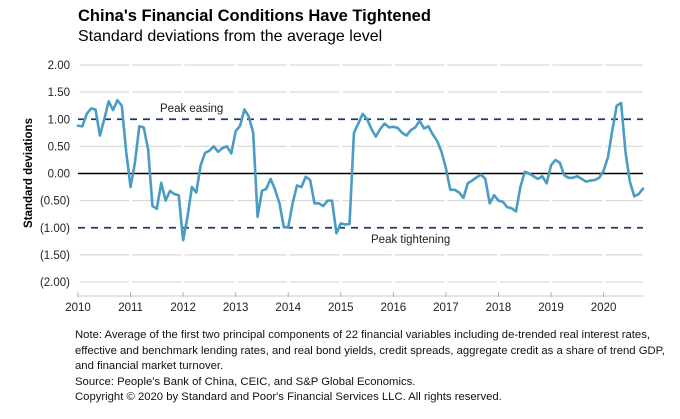 This screenshot has height=419, width=680. Describe the element at coordinates (59, 175) in the screenshot. I see `y-tick-label: 0.00` at that location.